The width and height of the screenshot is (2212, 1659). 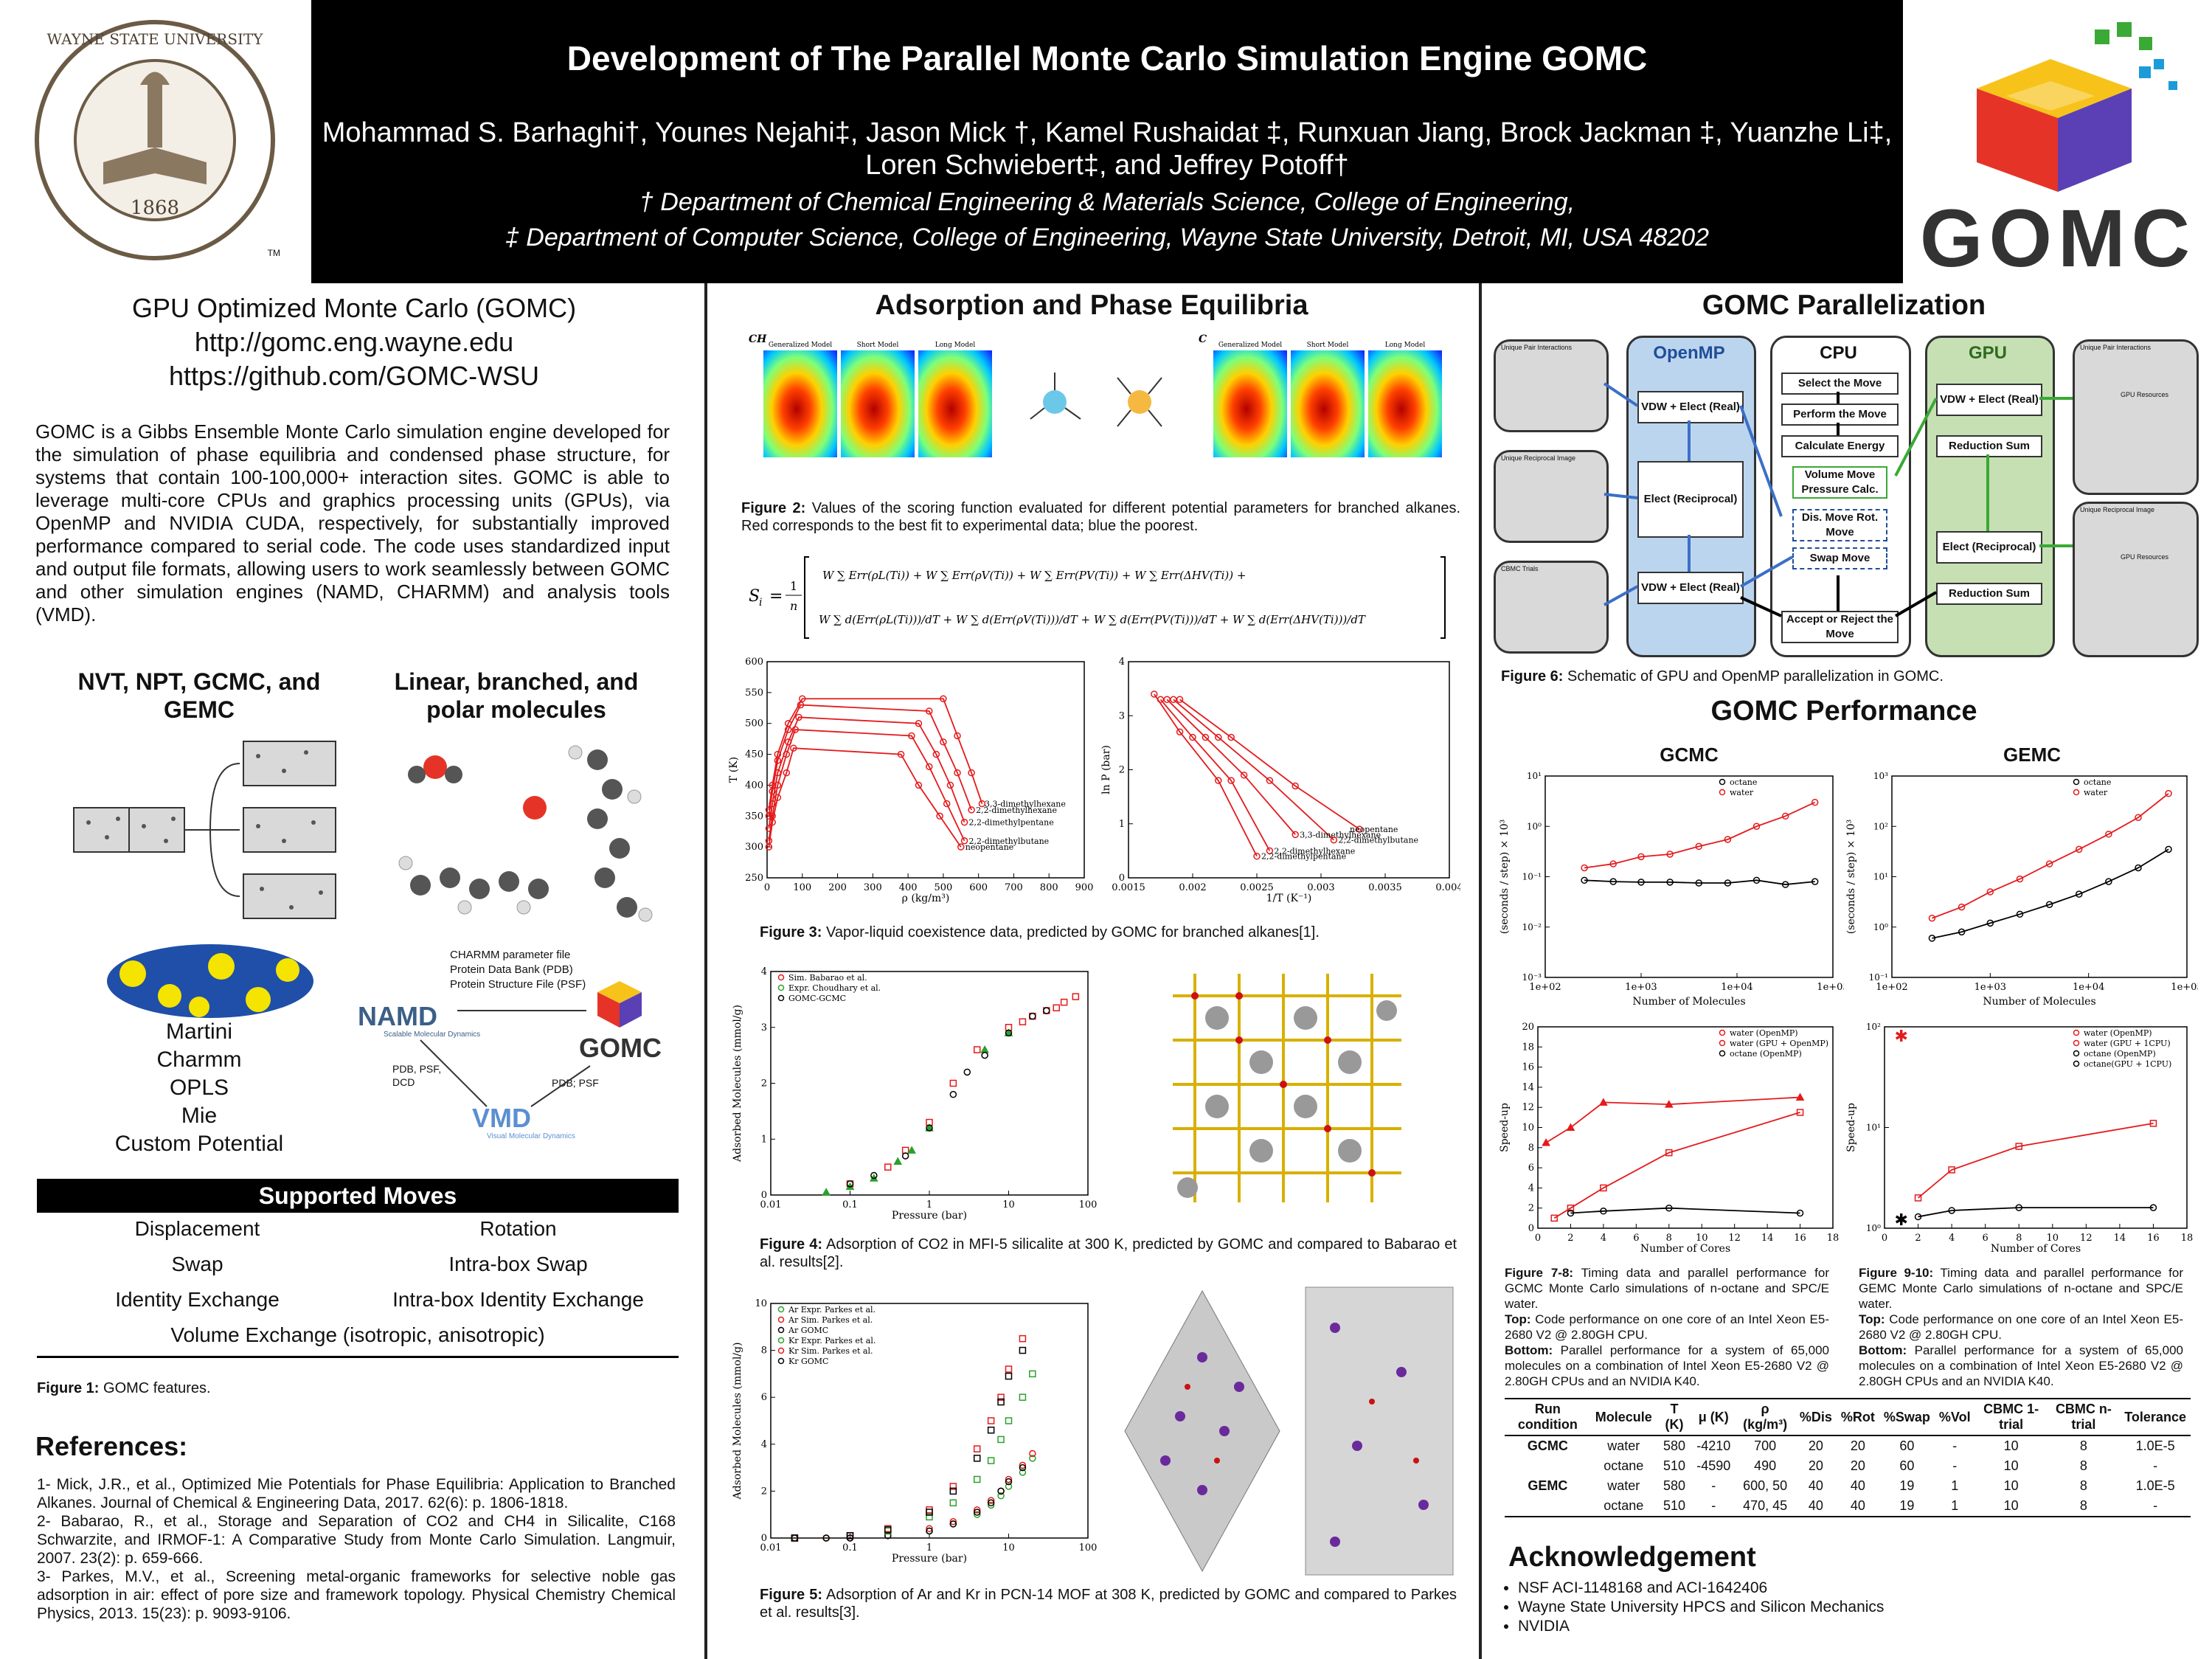 What do you see at coordinates (1448, 888) in the screenshot?
I see `x-tick-label: 0.004` at bounding box center [1448, 888].